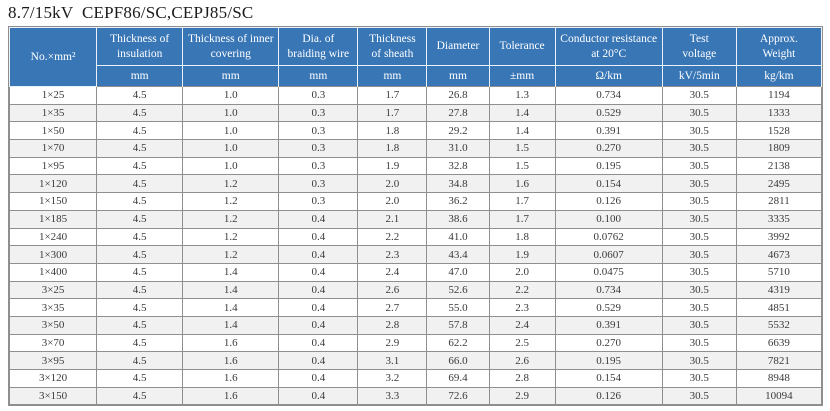 This screenshot has width=830, height=411. Describe the element at coordinates (53, 254) in the screenshot. I see `row-size-label: 1×300` at that location.